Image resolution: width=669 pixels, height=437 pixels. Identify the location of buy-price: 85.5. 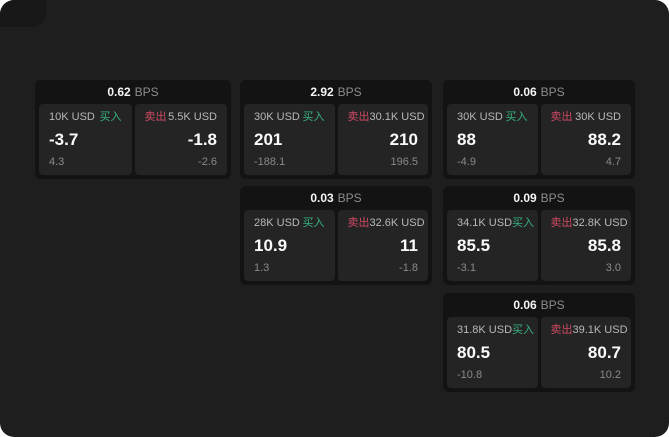
(474, 245).